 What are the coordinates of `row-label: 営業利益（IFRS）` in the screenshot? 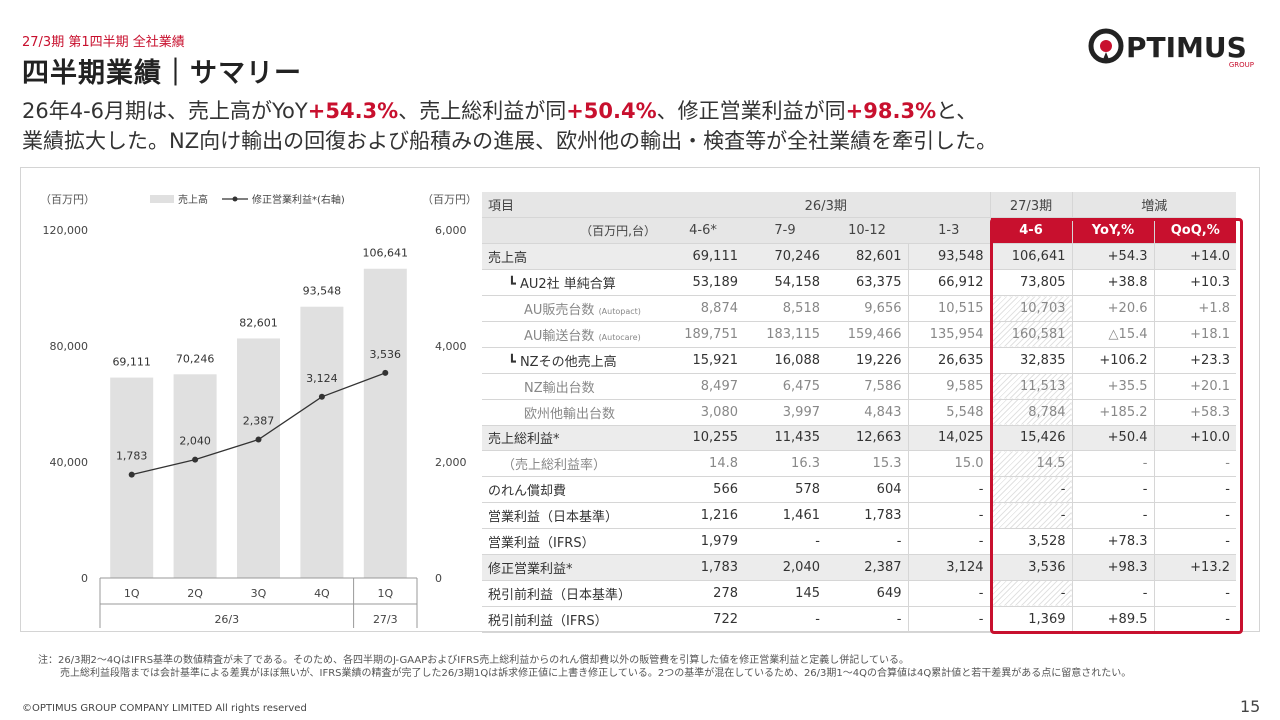 It's located at (572, 541).